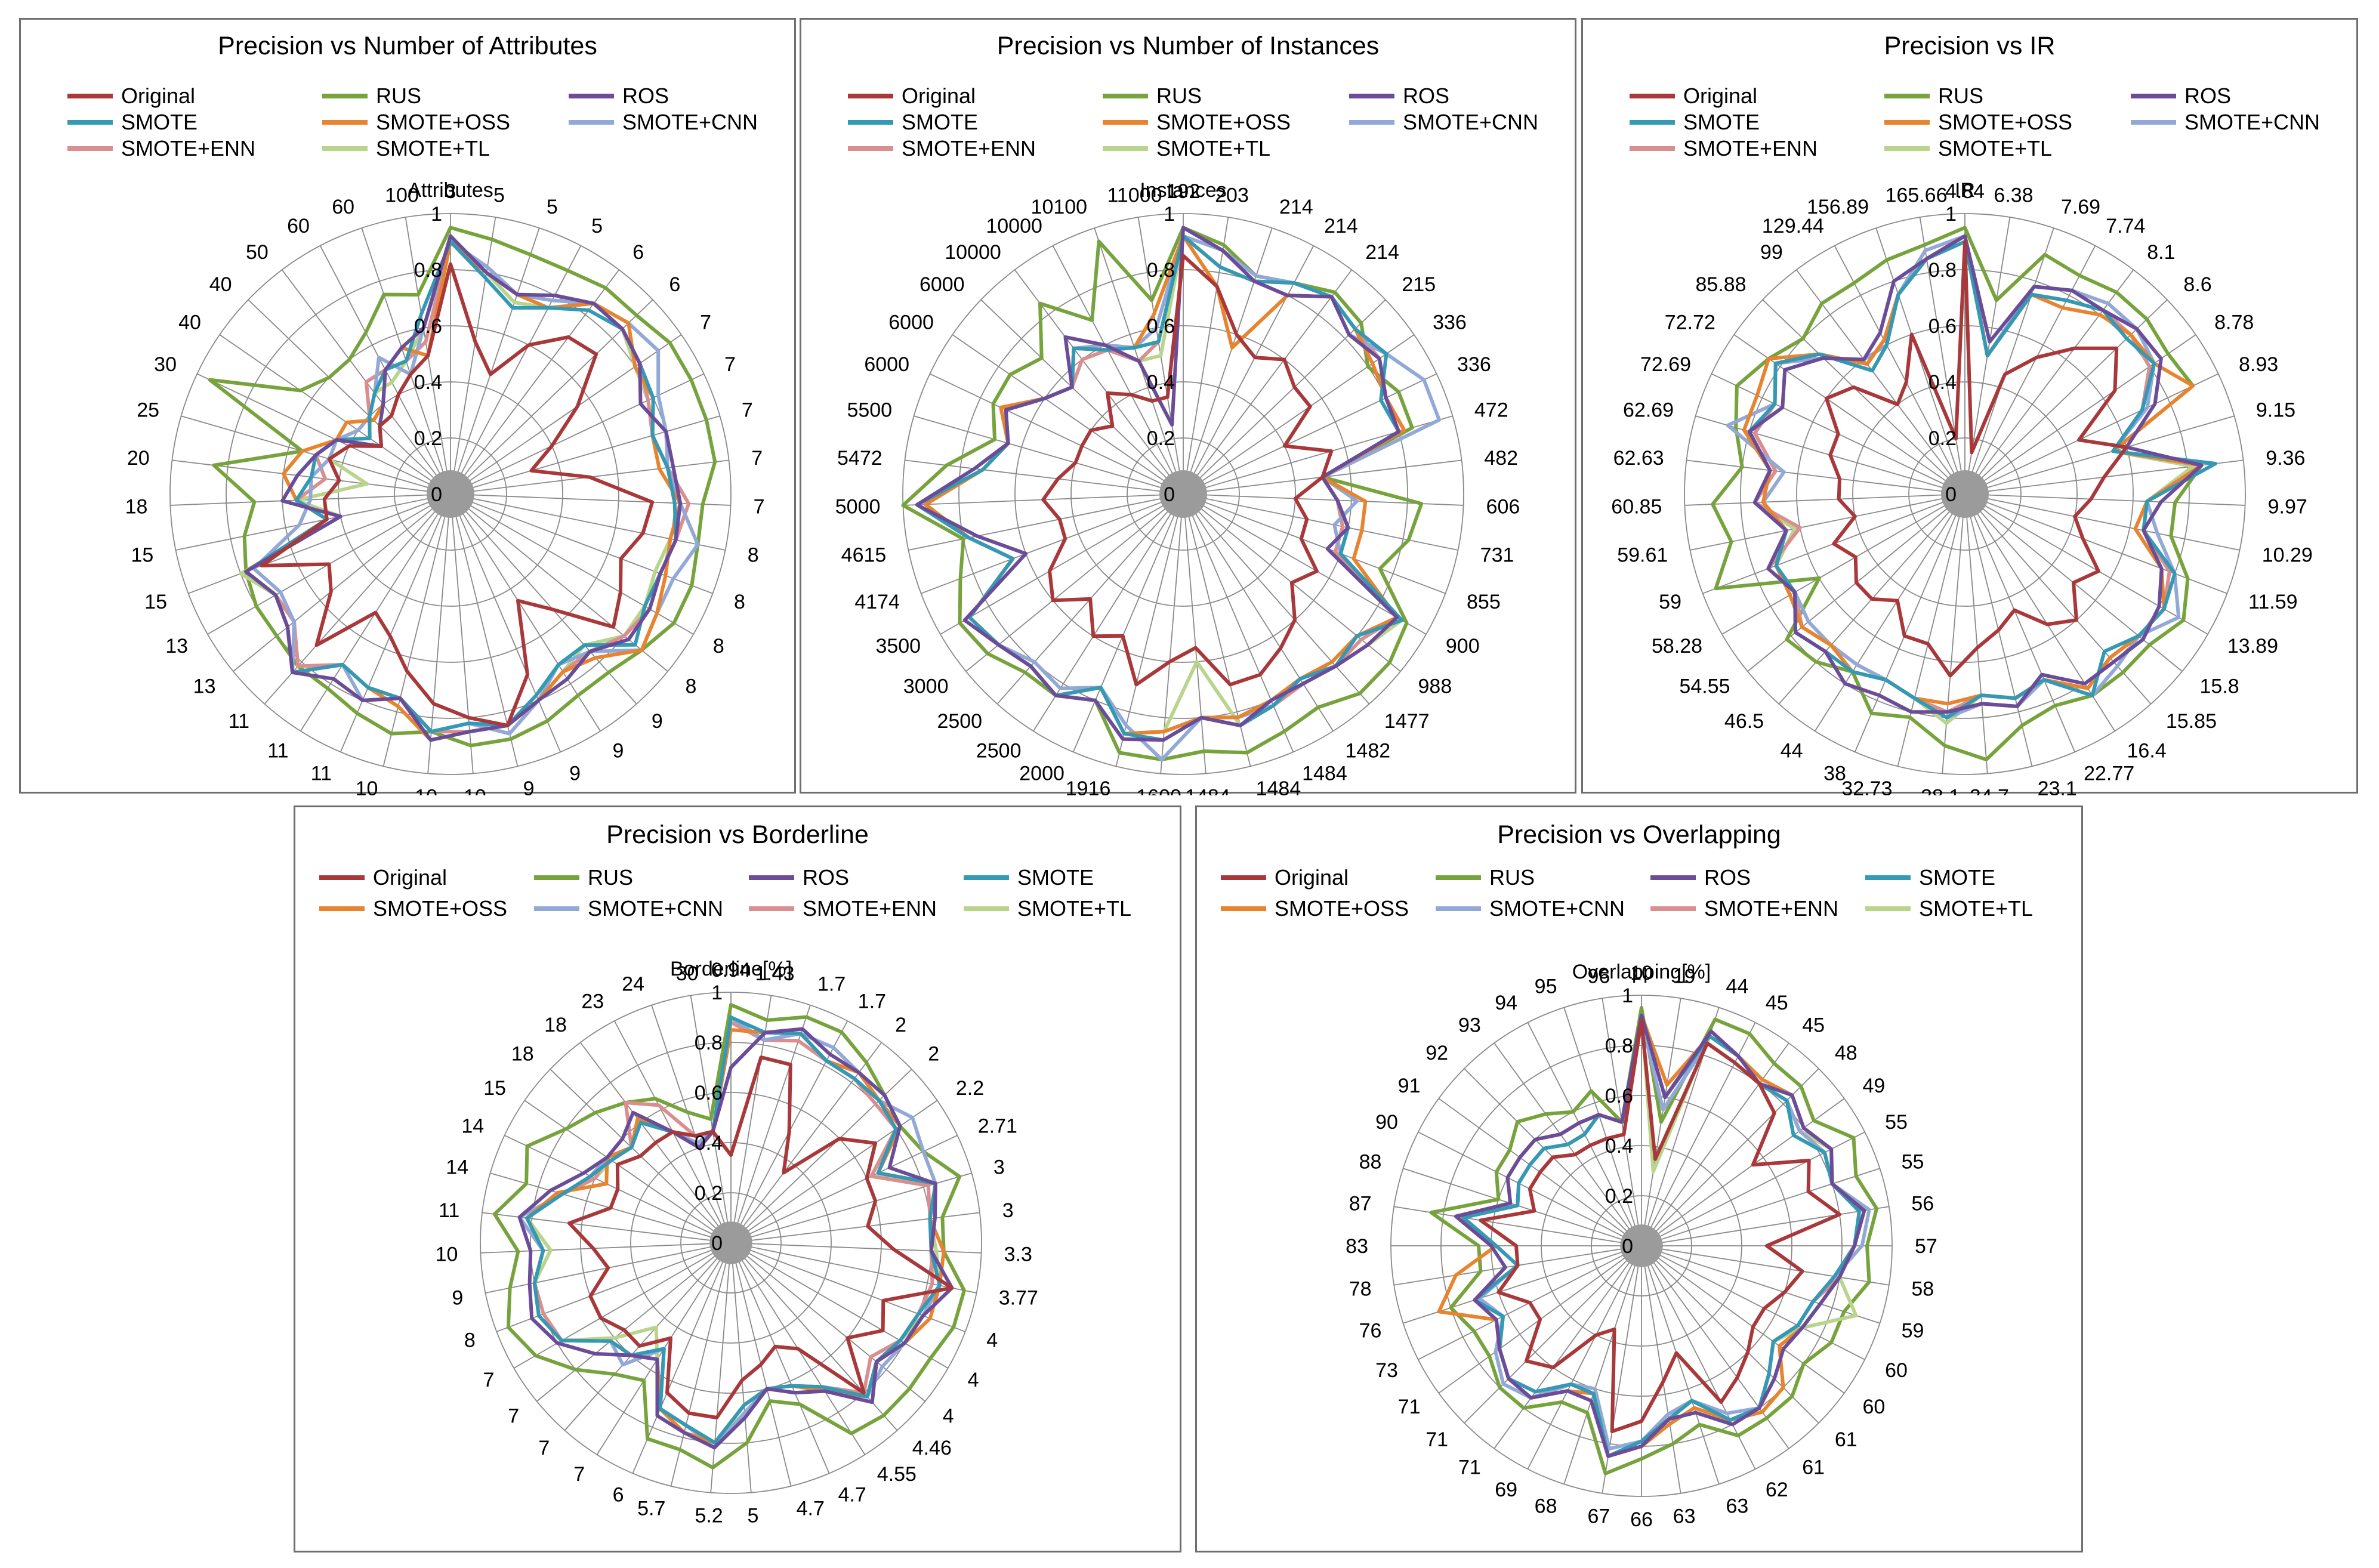  I want to click on category-label: 71, so click(1436, 1439).